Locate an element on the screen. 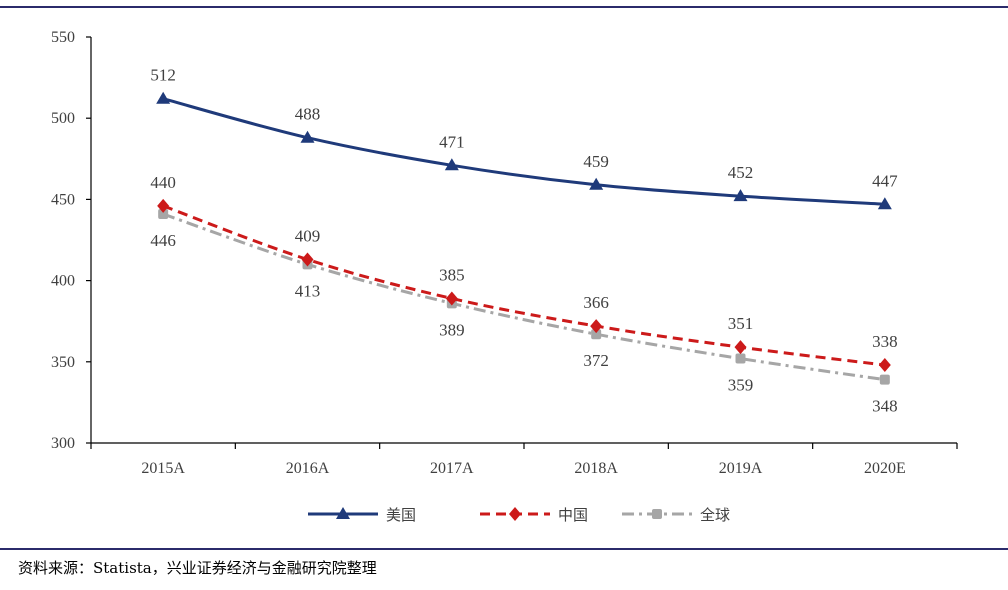 This screenshot has width=1008, height=590. data-label-1: 366 is located at coordinates (596, 302).